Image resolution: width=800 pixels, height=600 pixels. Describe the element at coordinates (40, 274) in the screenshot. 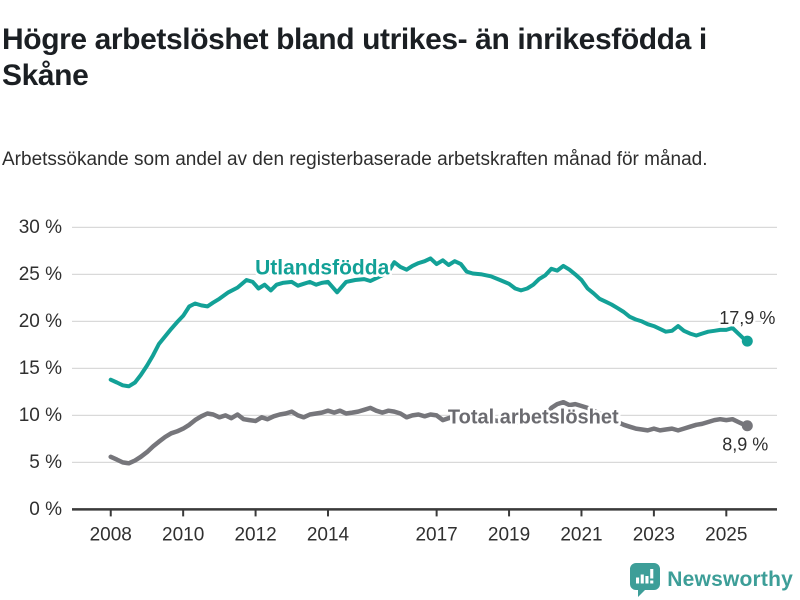

I see `y-tick-label: 25 %` at that location.